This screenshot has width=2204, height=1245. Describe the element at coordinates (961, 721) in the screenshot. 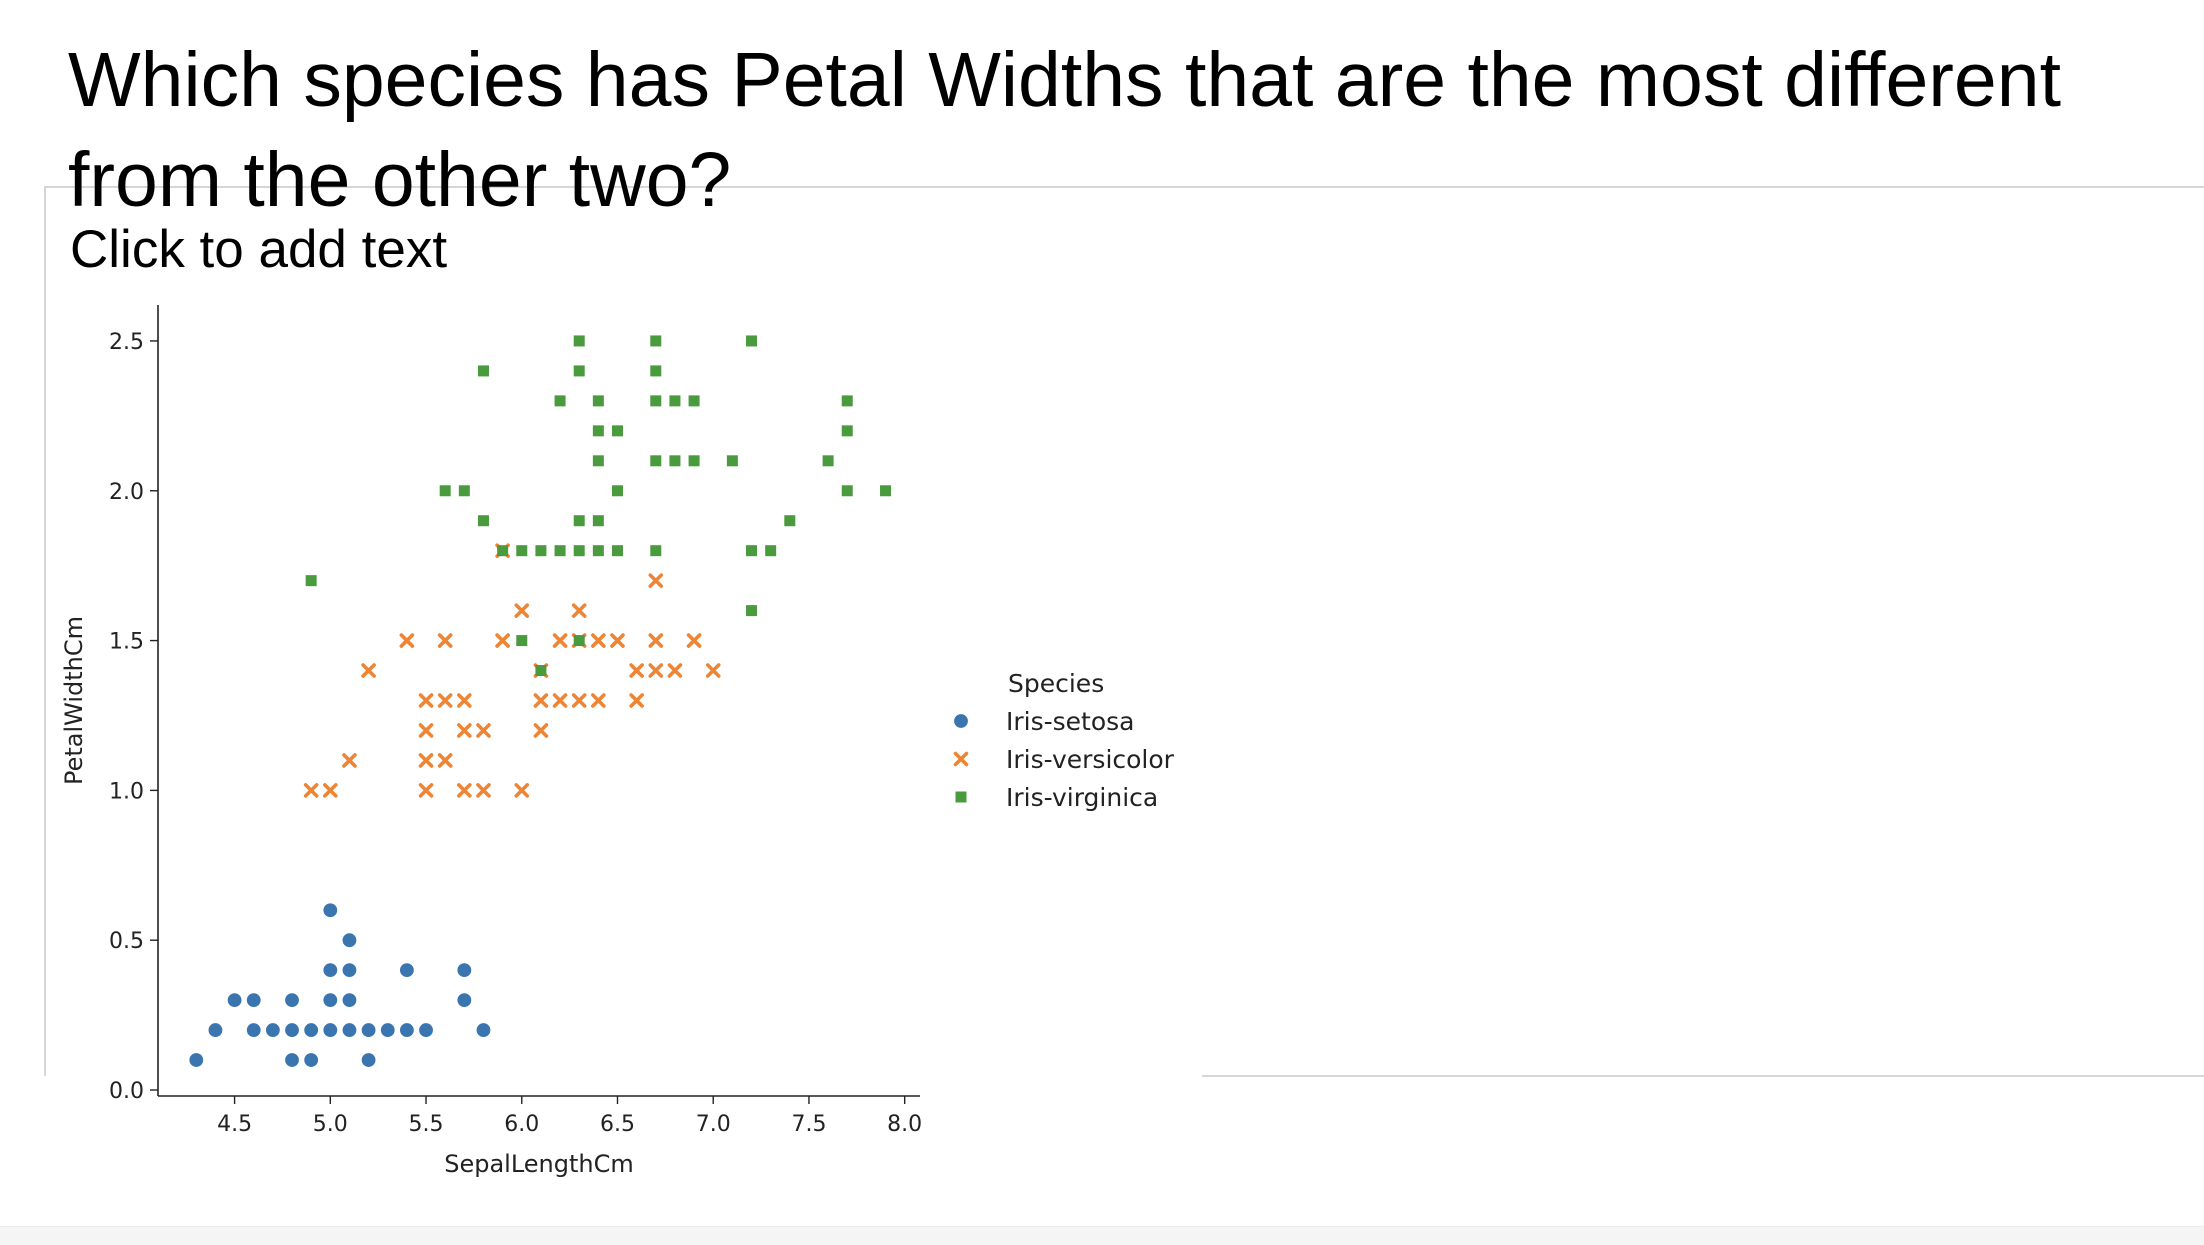

I see `iris-setosa-legend-marker` at that location.